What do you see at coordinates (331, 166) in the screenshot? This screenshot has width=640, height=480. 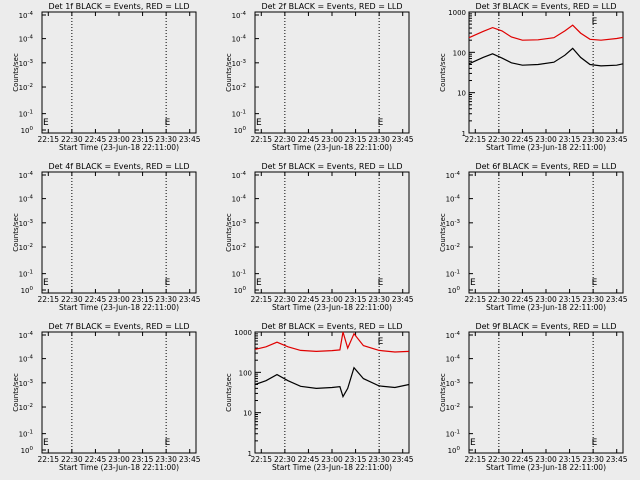 I see `panel-title: Det 5f BLACK = Events, RED = LLD` at bounding box center [331, 166].